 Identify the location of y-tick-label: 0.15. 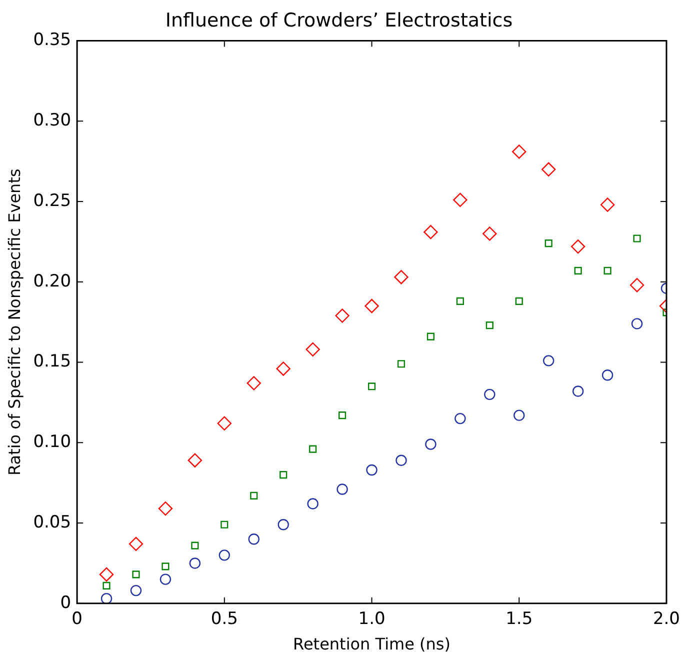
(52, 362).